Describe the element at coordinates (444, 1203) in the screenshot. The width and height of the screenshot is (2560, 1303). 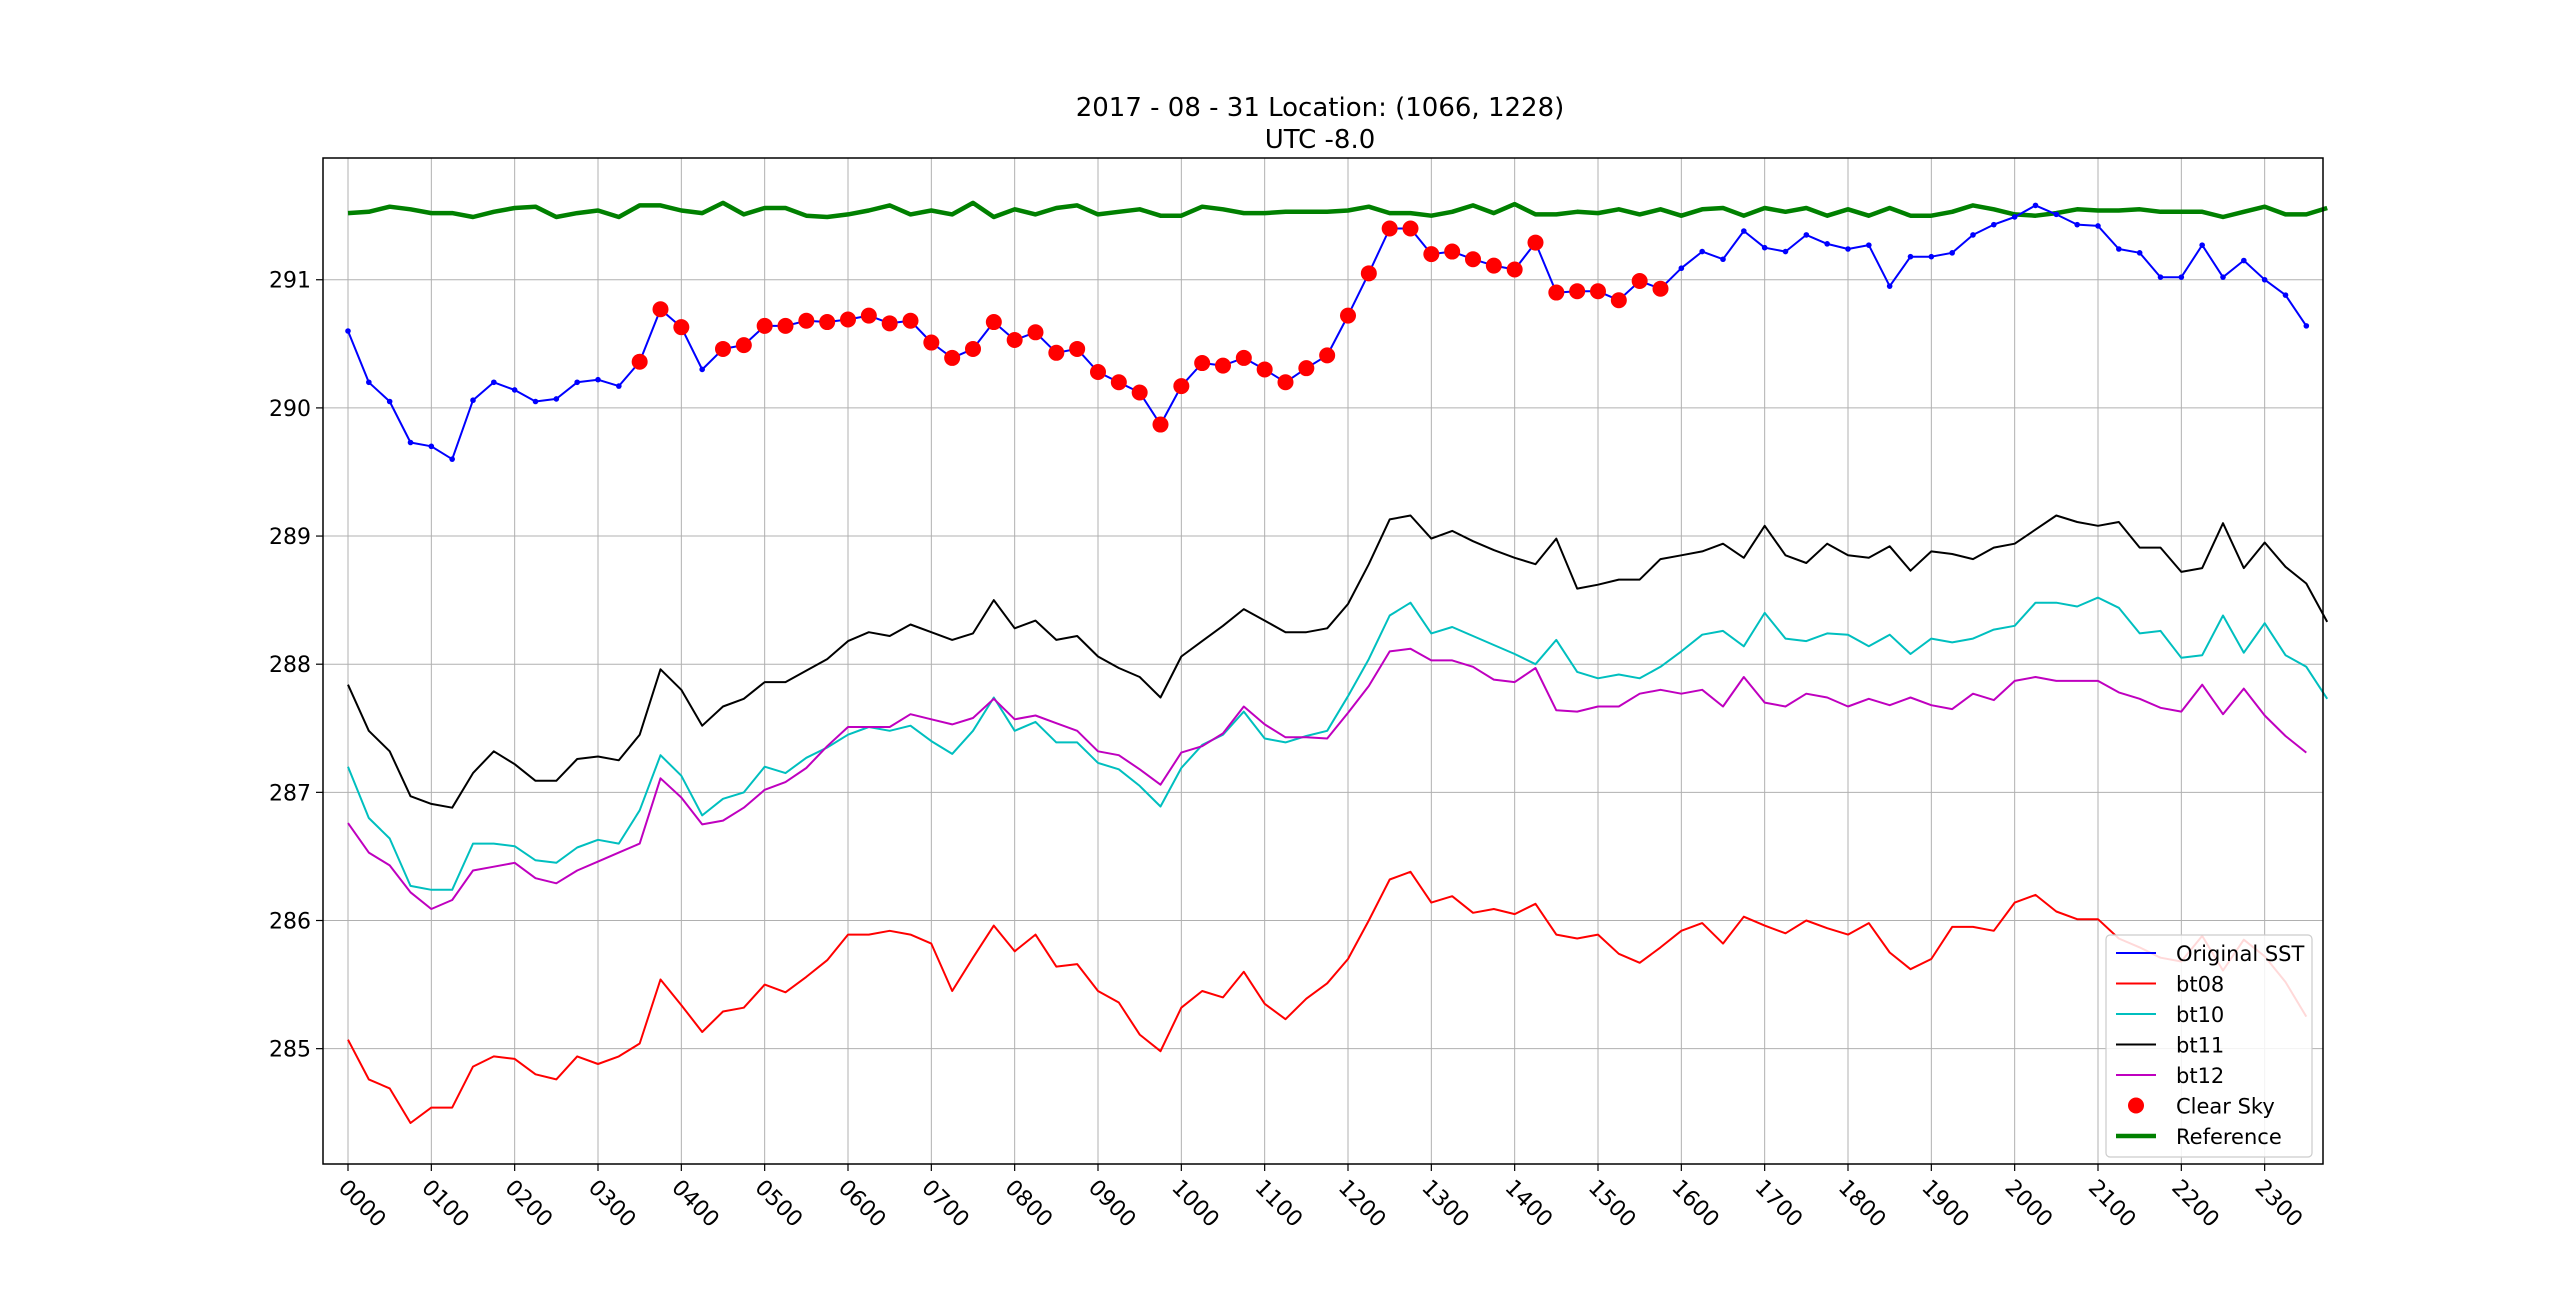
I see `x-tick-label: 0100` at that location.